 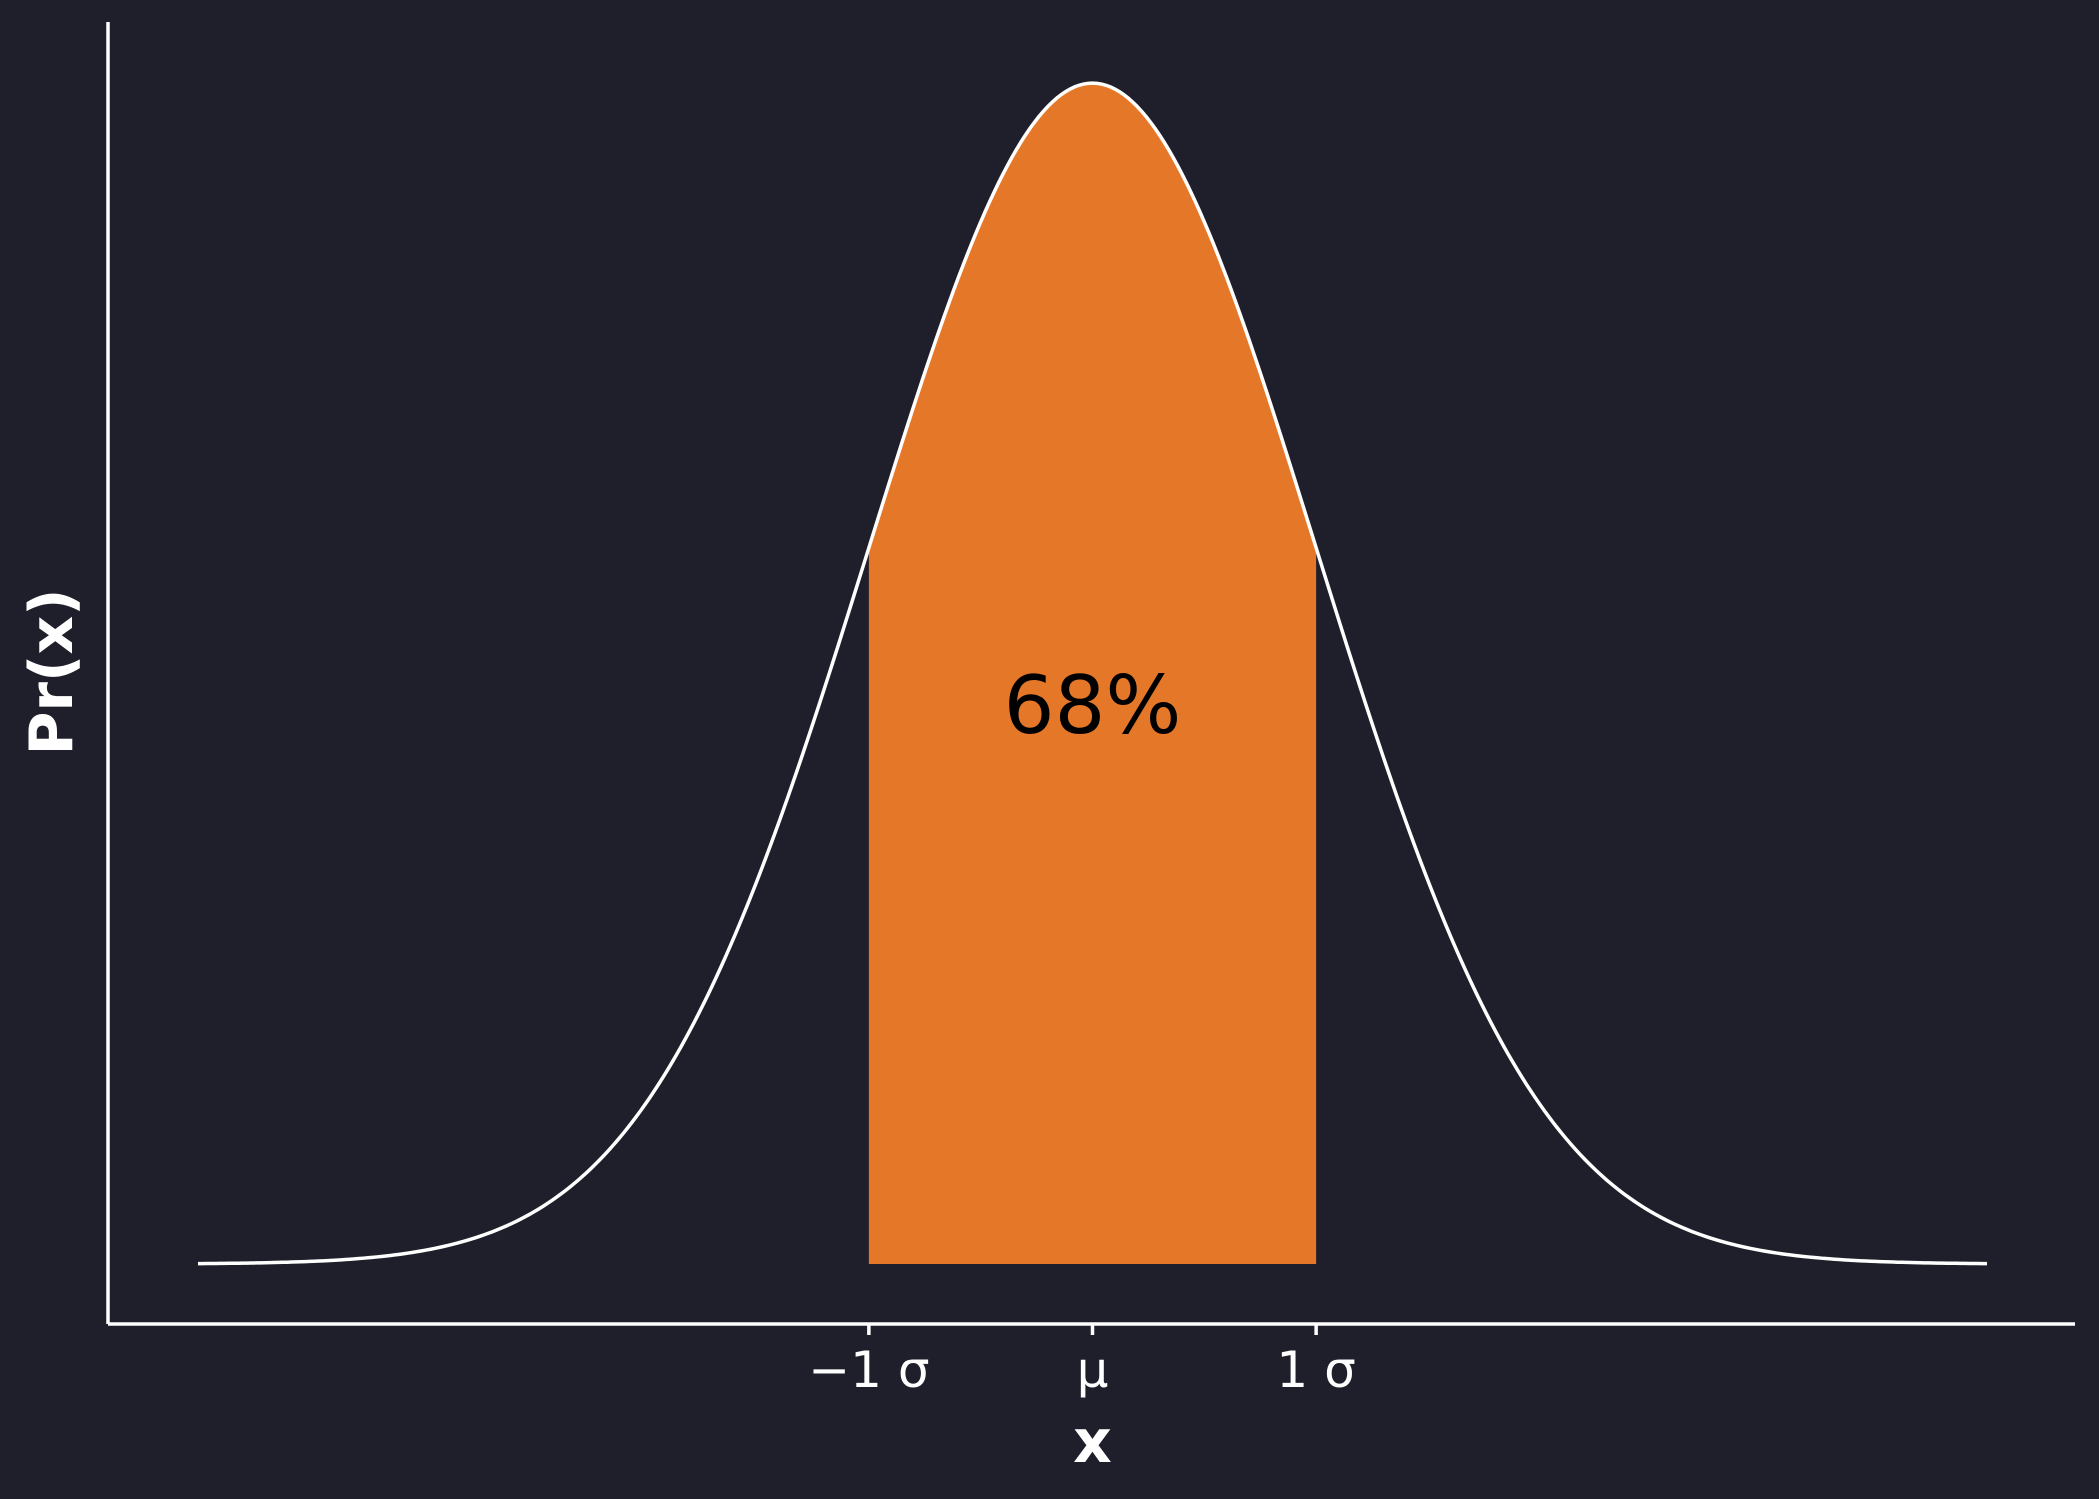 What do you see at coordinates (1315, 1370) in the screenshot?
I see `x-tick-label: 1 σ` at bounding box center [1315, 1370].